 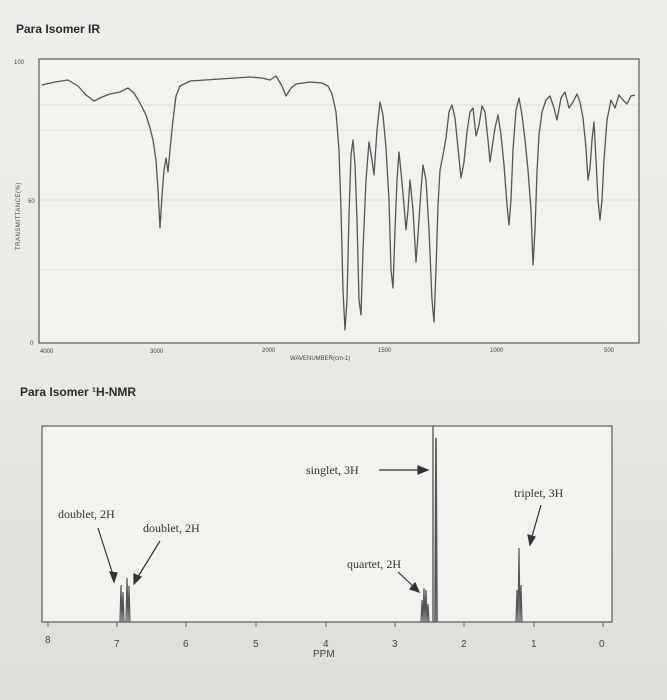 What do you see at coordinates (117, 644) in the screenshot?
I see `nmr-xtick-7: 7` at bounding box center [117, 644].